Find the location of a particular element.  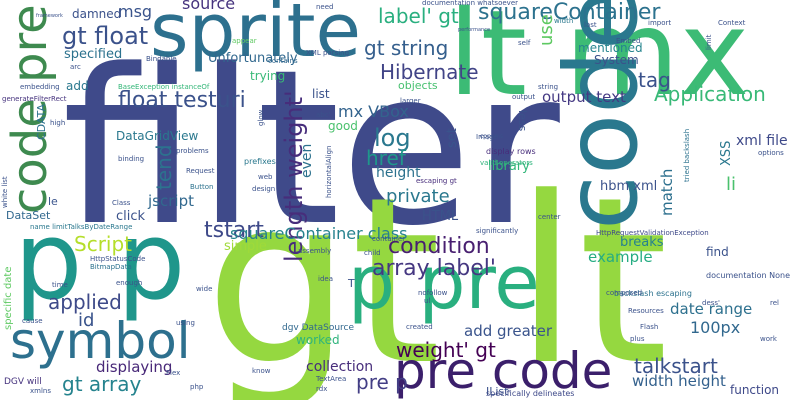

word-hbm-xml: hbm xml is located at coordinates (629, 186).